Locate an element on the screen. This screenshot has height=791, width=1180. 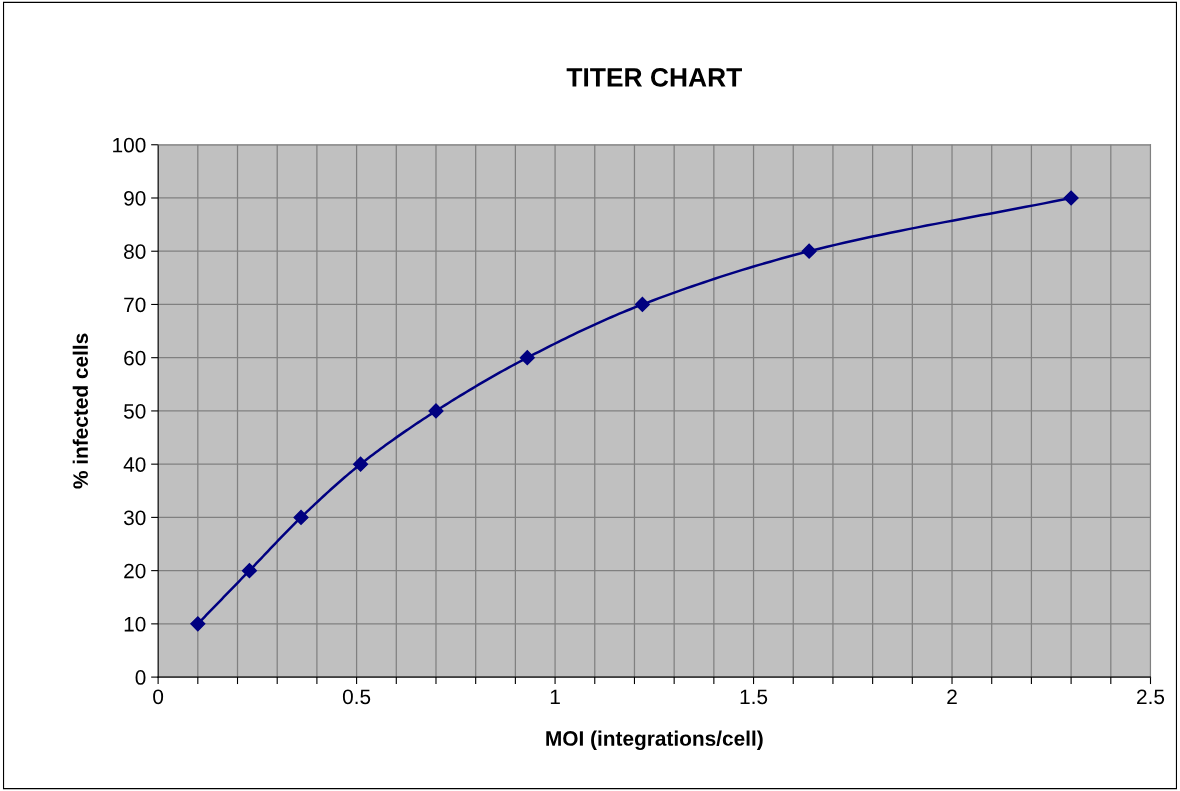
y-tick-label: 10 is located at coordinates (135, 624).